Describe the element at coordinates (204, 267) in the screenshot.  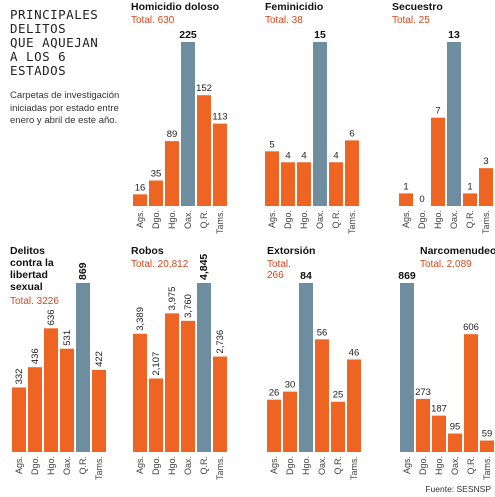
I see `value-label: 4,845` at that location.